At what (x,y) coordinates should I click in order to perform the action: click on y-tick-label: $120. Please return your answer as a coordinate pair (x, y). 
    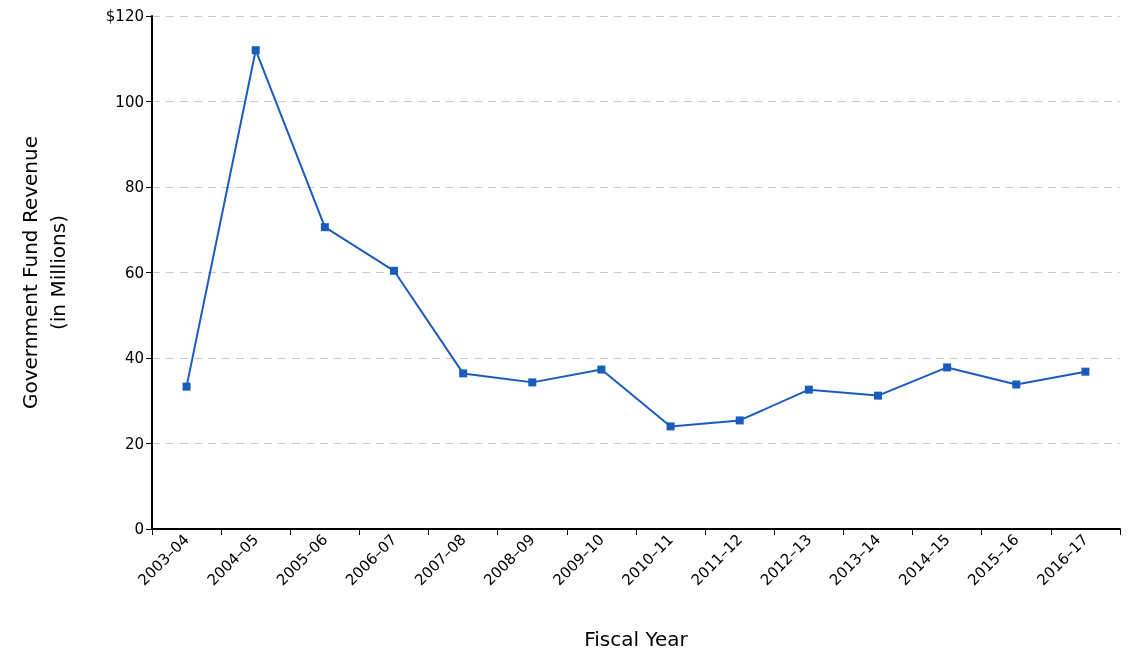
    Looking at the image, I should click on (124, 16).